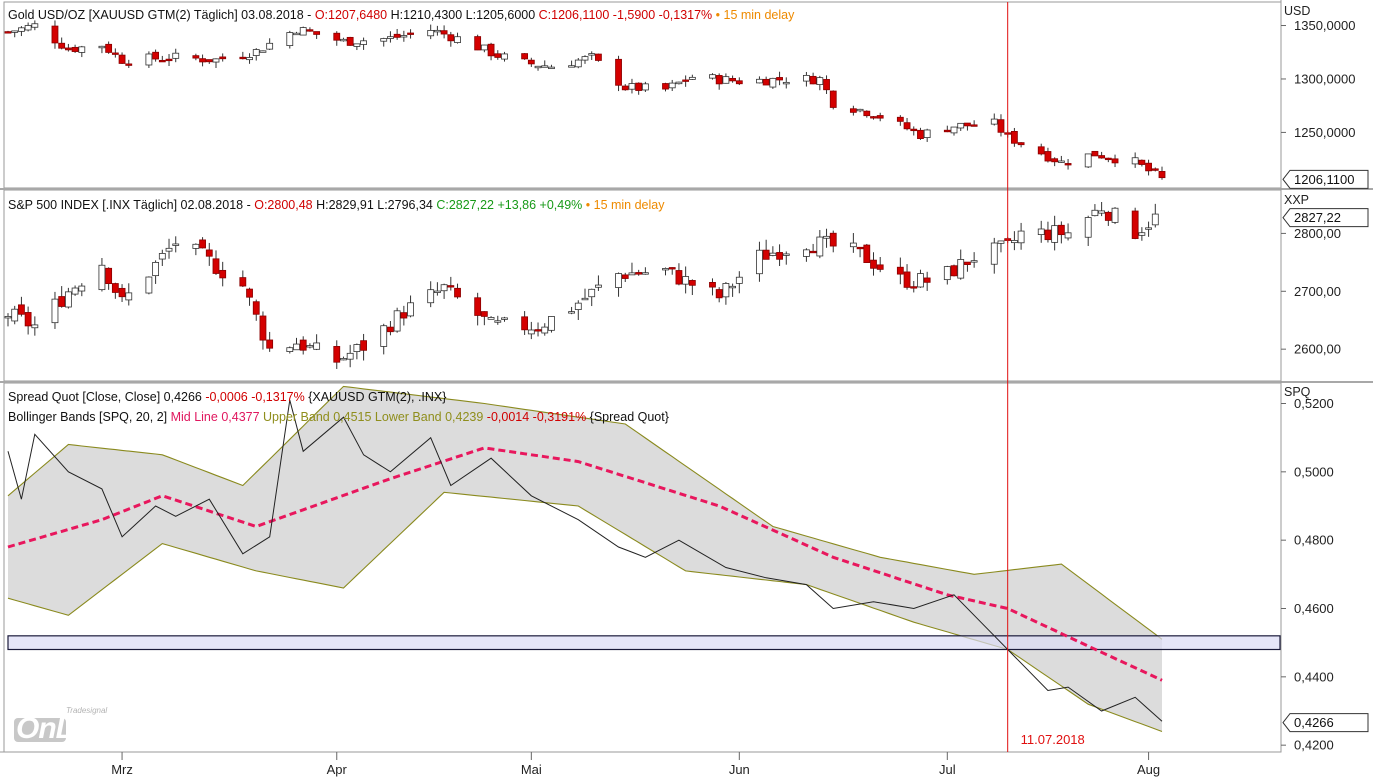  Describe the element at coordinates (1314, 722) in the screenshot. I see `spread-last-value-text: 0,4266` at that location.